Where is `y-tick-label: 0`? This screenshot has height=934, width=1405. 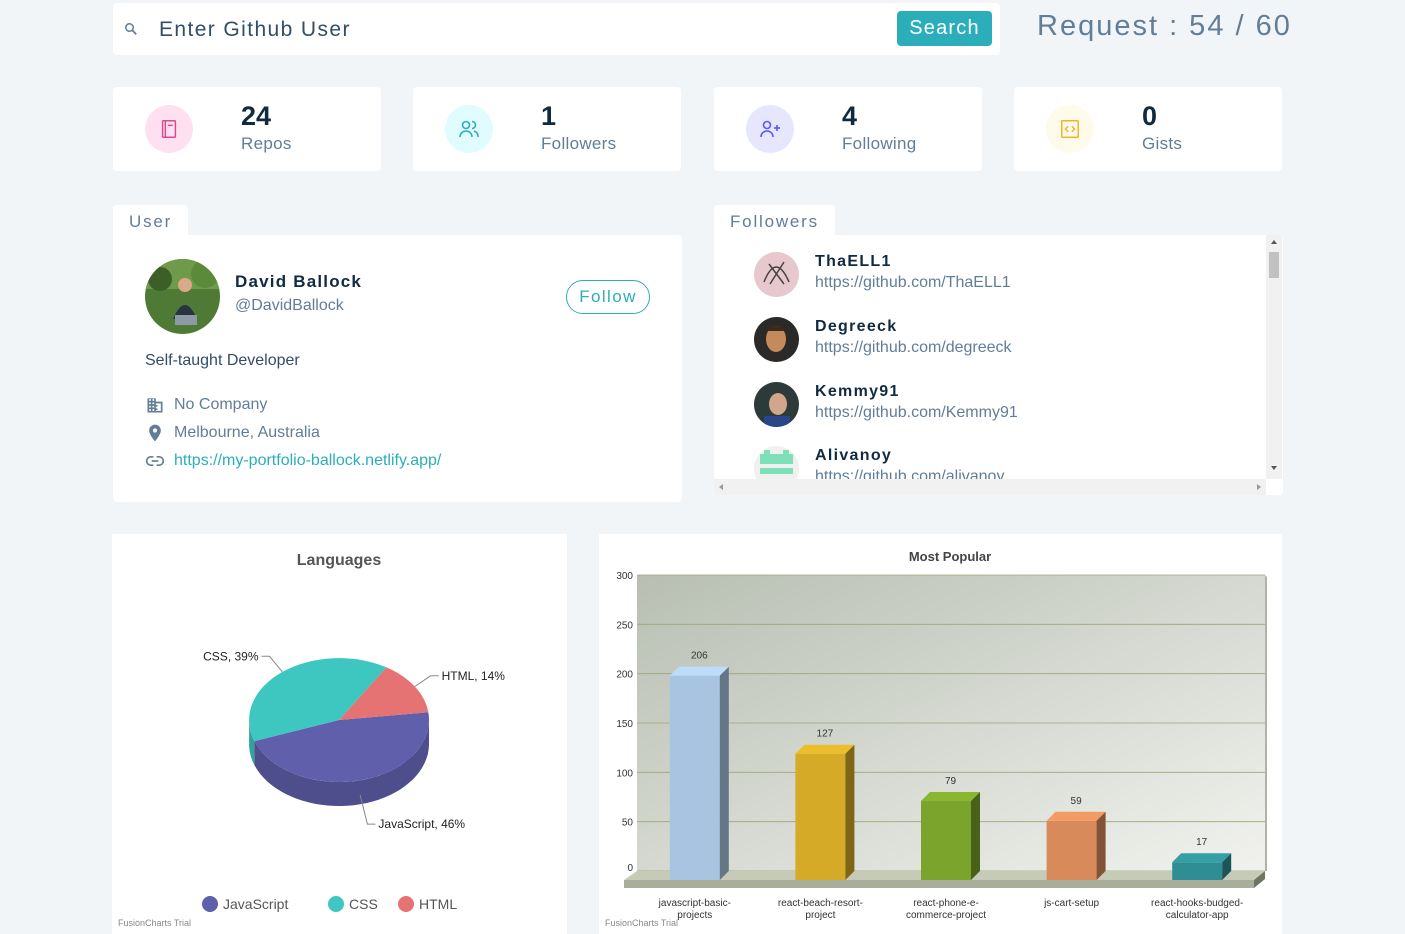
y-tick-label: 0 is located at coordinates (630, 868).